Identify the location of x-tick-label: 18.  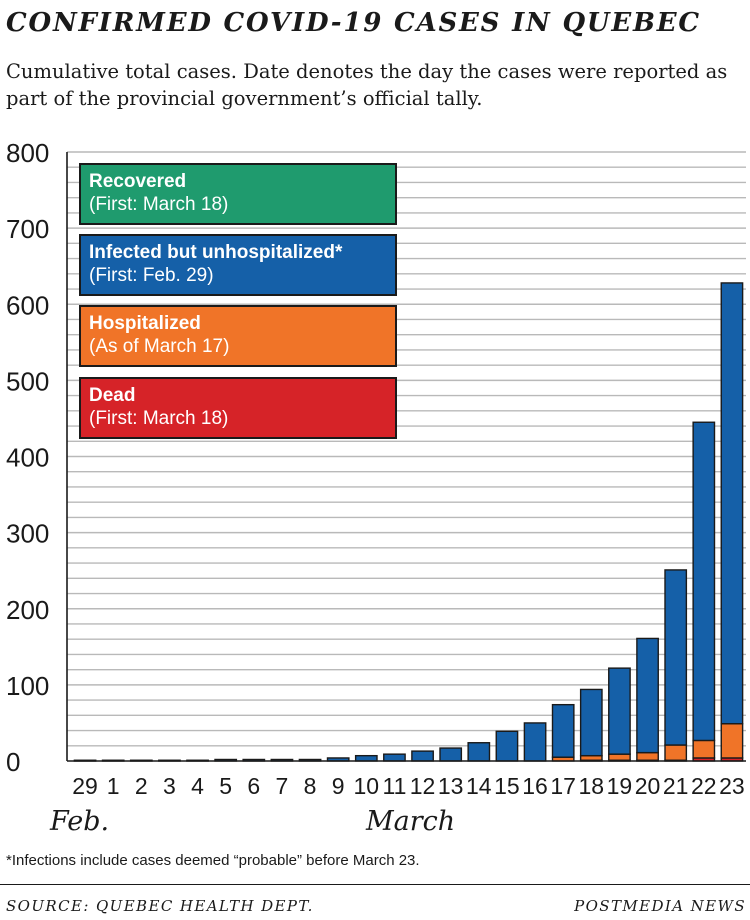
(592, 784).